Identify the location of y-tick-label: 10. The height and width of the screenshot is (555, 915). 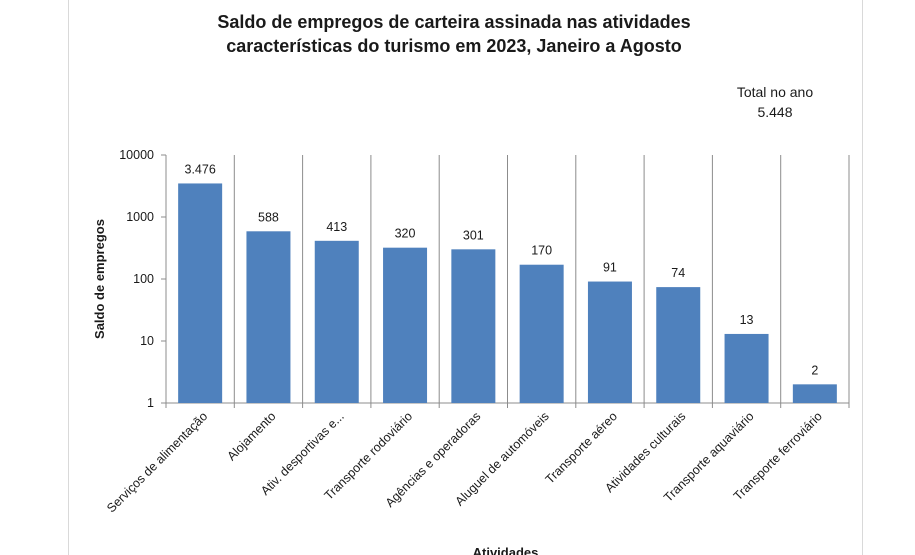
(147, 341).